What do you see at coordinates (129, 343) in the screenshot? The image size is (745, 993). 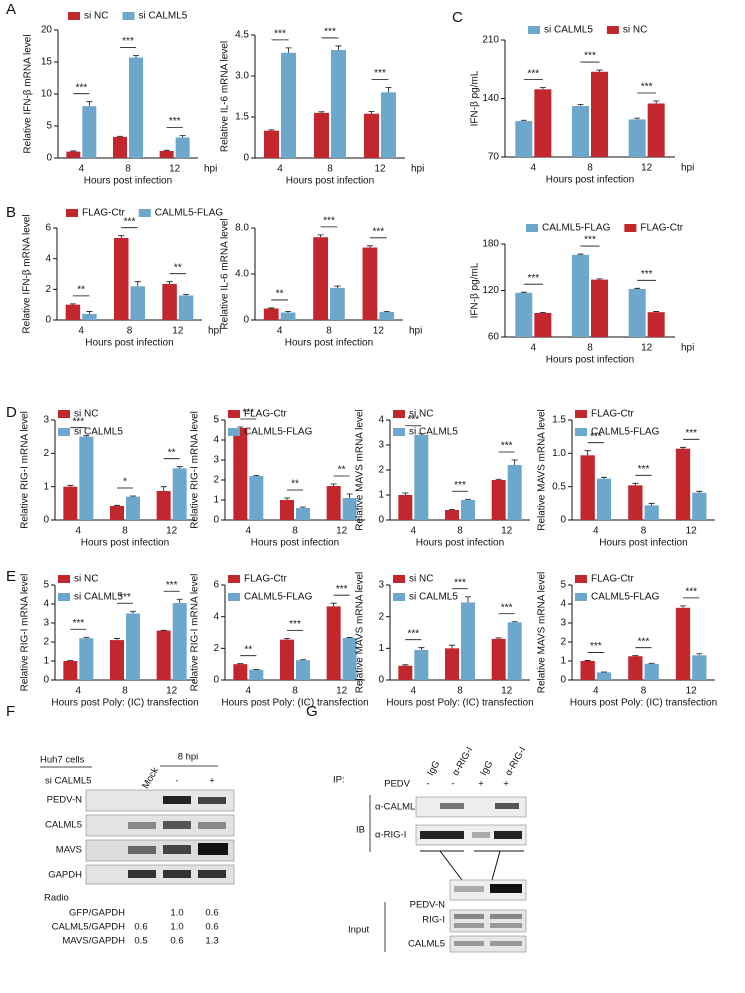 I see `x-axis-label: Hours post infection` at bounding box center [129, 343].